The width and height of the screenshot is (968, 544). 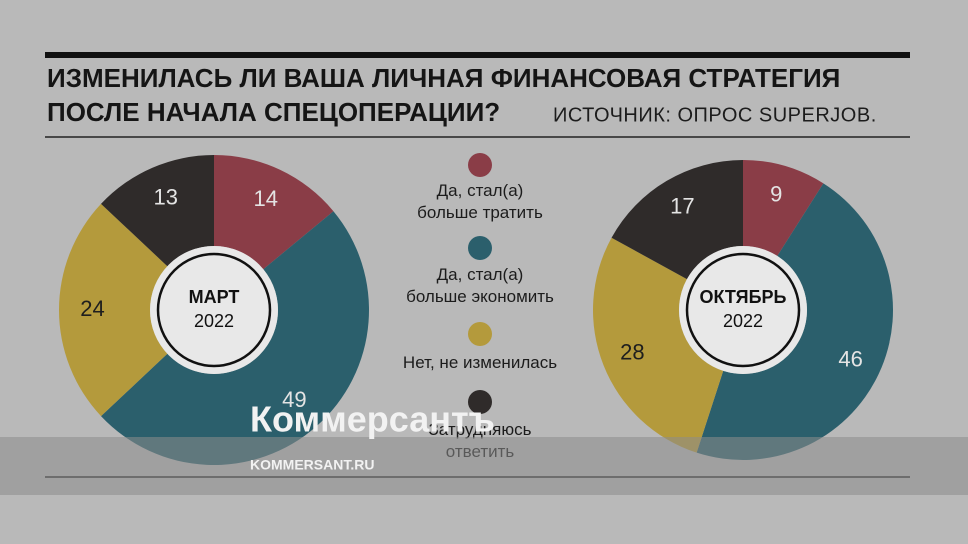 I want to click on data-label: 9, so click(x=776, y=194).